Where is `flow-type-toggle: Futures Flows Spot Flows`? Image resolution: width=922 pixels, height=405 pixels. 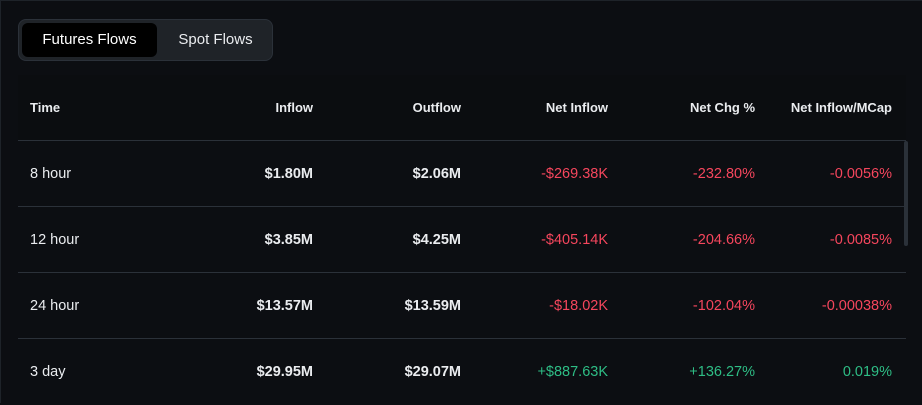 flow-type-toggle: Futures Flows Spot Flows is located at coordinates (145, 40).